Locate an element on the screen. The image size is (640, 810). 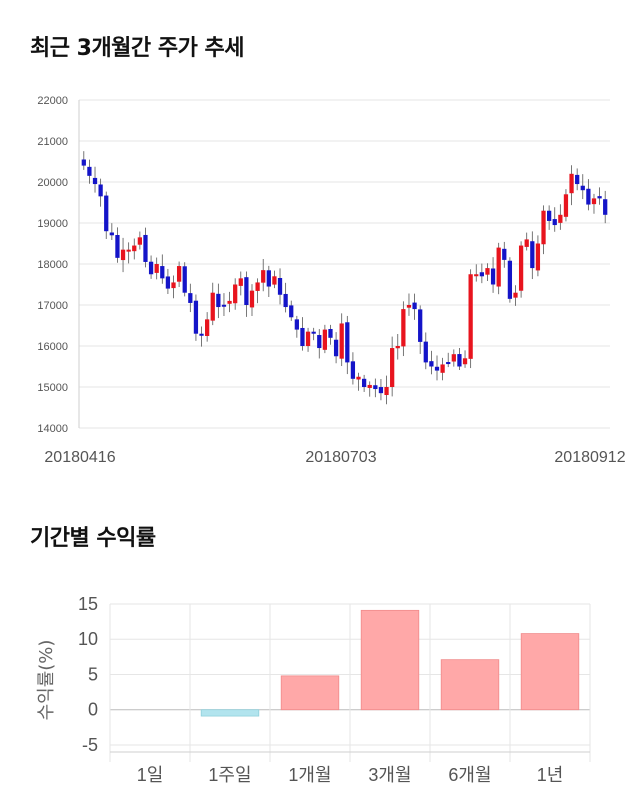
candle-y-tick-label: 19000 is located at coordinates (52, 224).